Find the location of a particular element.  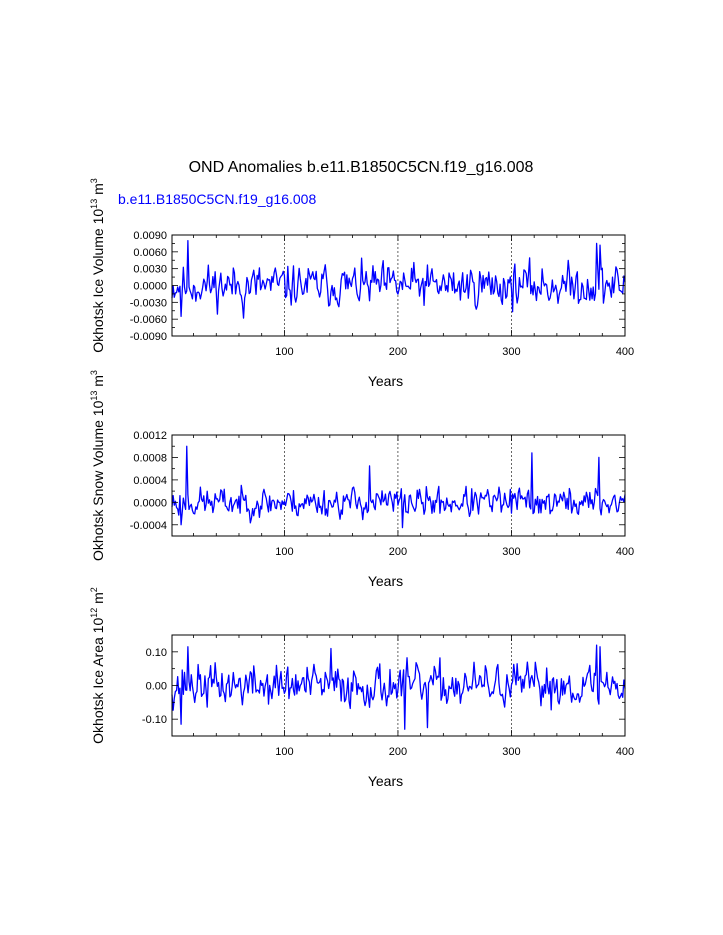

y-tick-label: 0.0060 is located at coordinates (150, 253).